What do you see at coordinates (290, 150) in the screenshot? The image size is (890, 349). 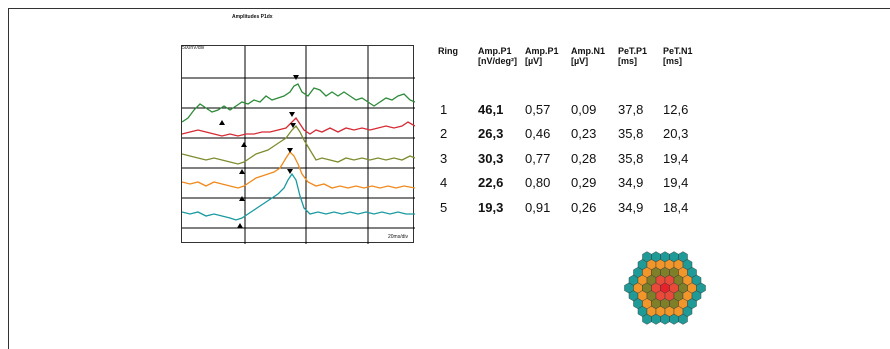 I see `marker-ring4-n1` at bounding box center [290, 150].